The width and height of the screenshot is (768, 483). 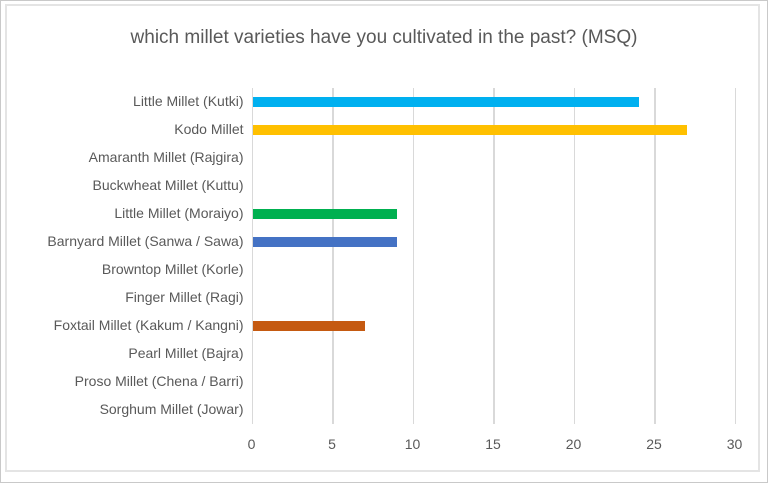 I want to click on category-label: Browntop Millet (Korle), so click(x=172, y=268).